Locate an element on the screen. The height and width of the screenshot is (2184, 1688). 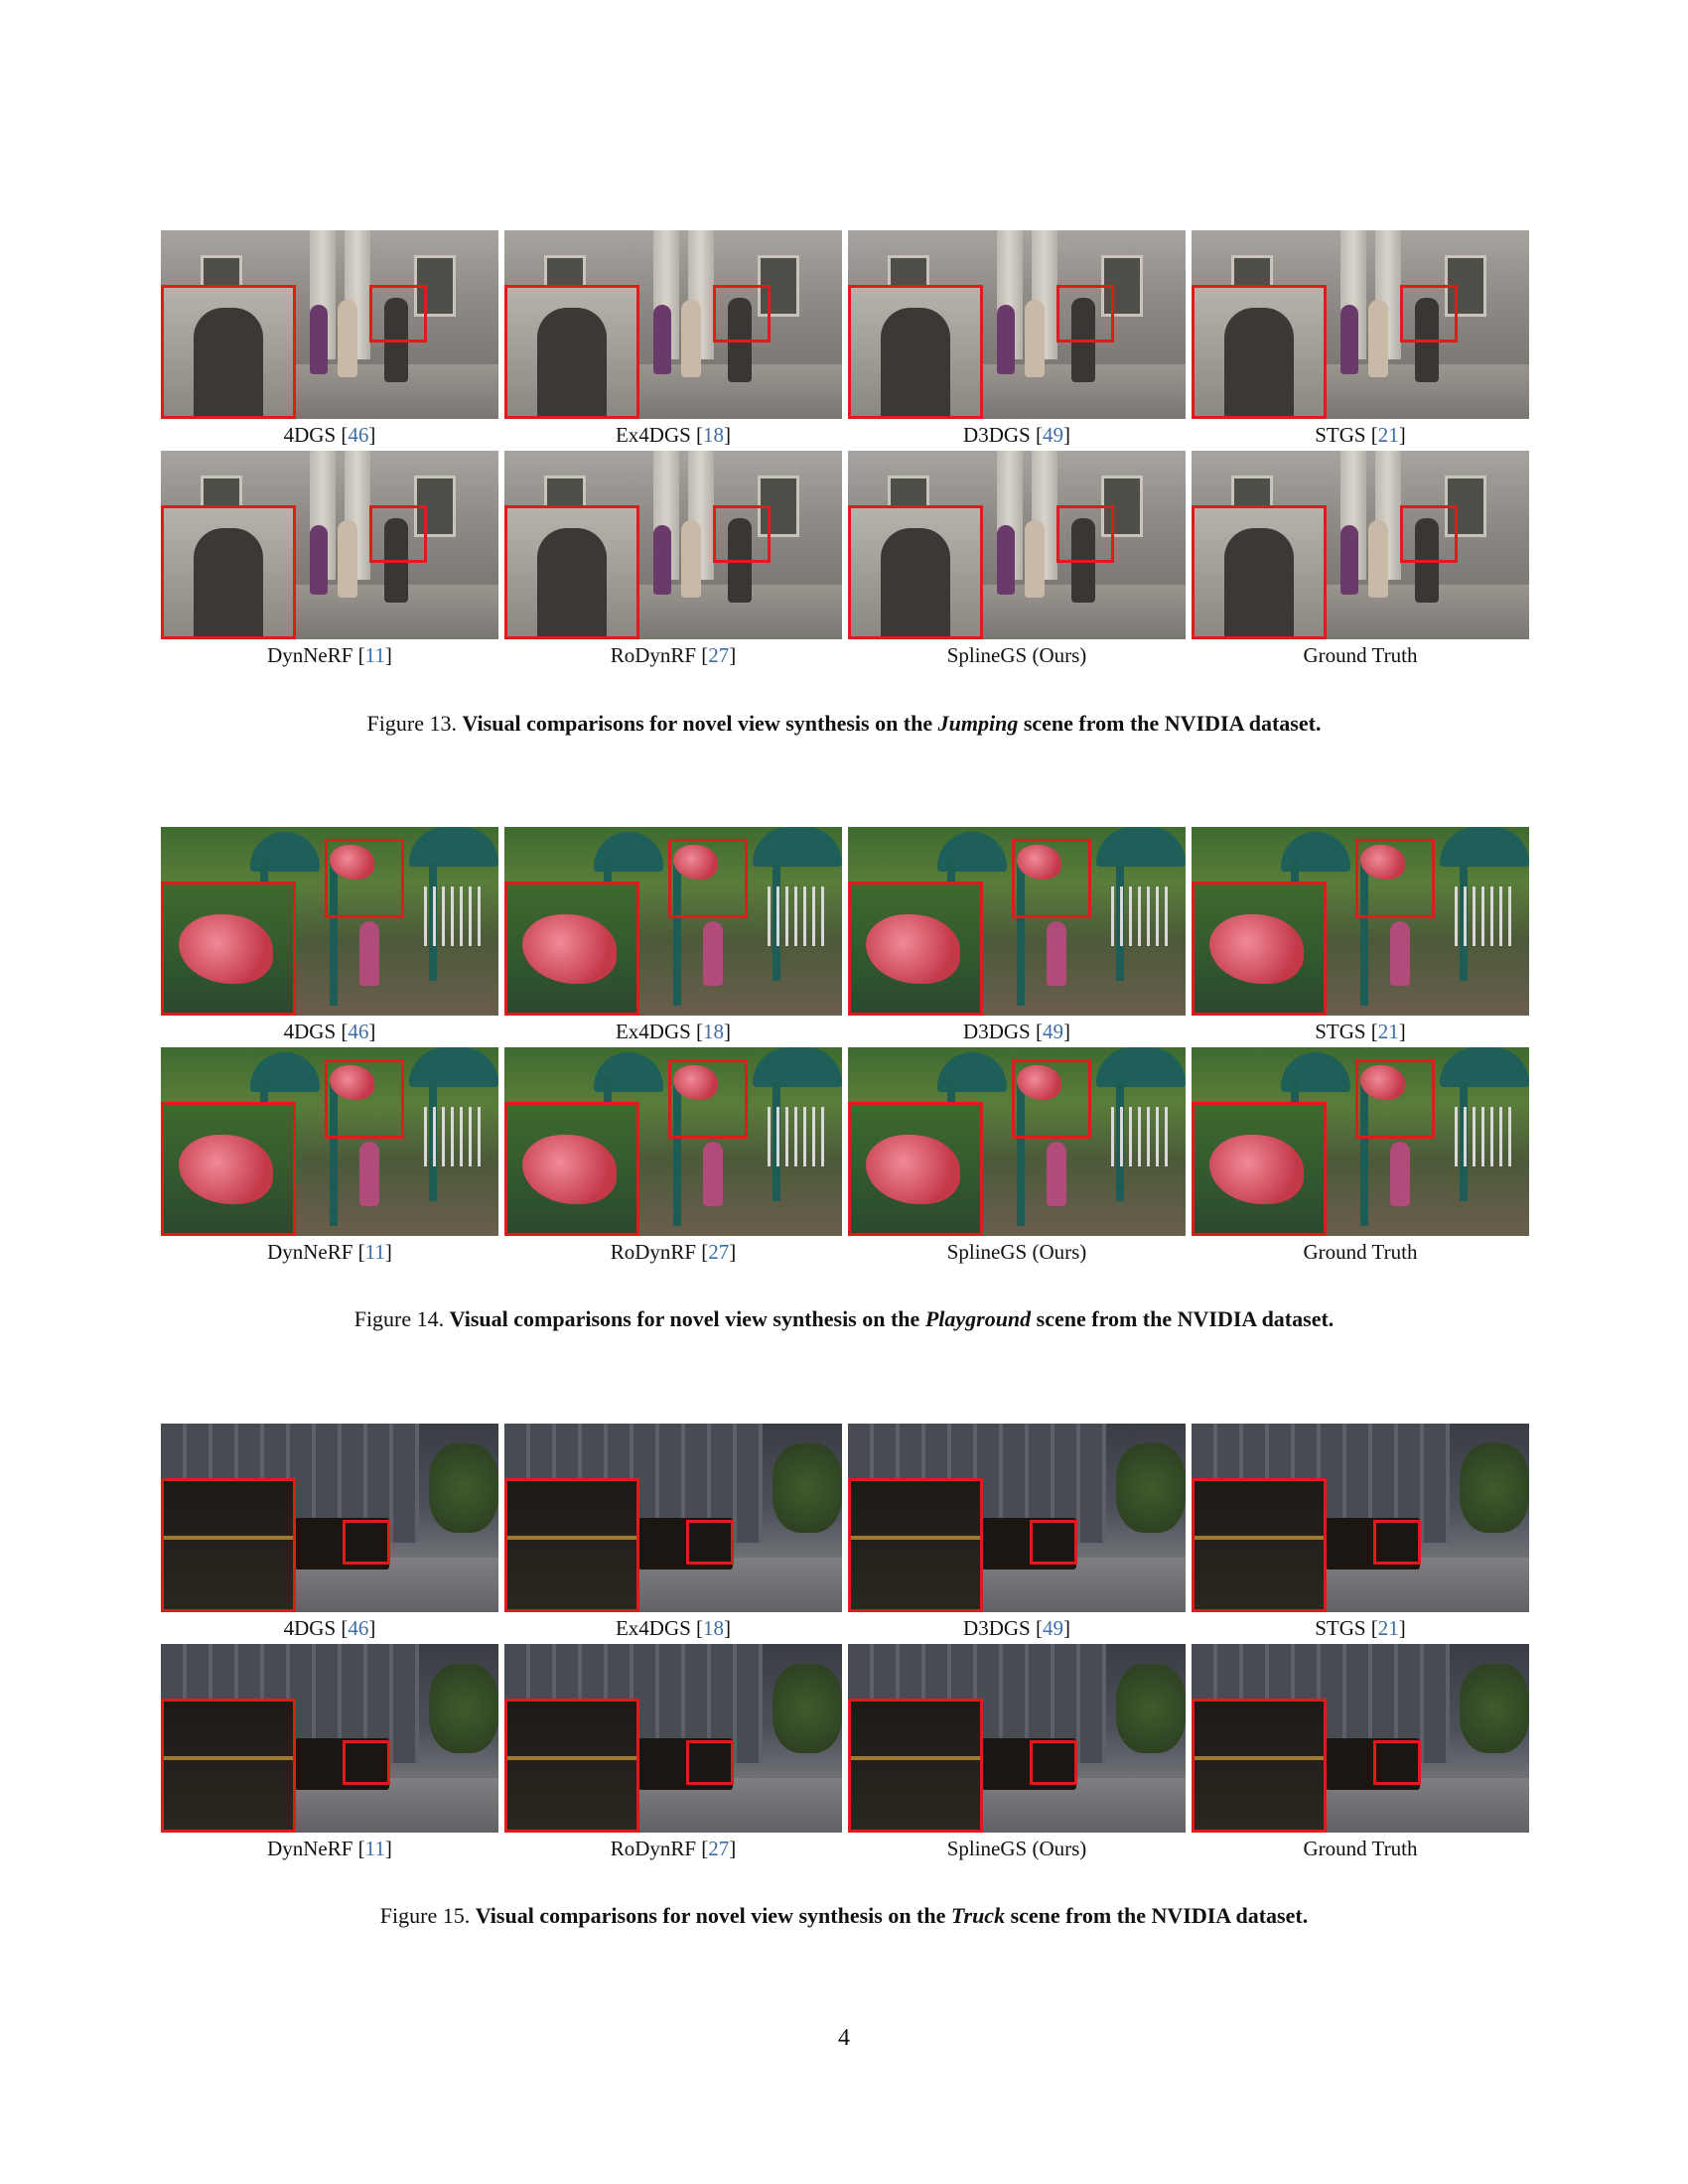
caption-text: scene from the NVIDIA dataset. is located at coordinates (1159, 1915).